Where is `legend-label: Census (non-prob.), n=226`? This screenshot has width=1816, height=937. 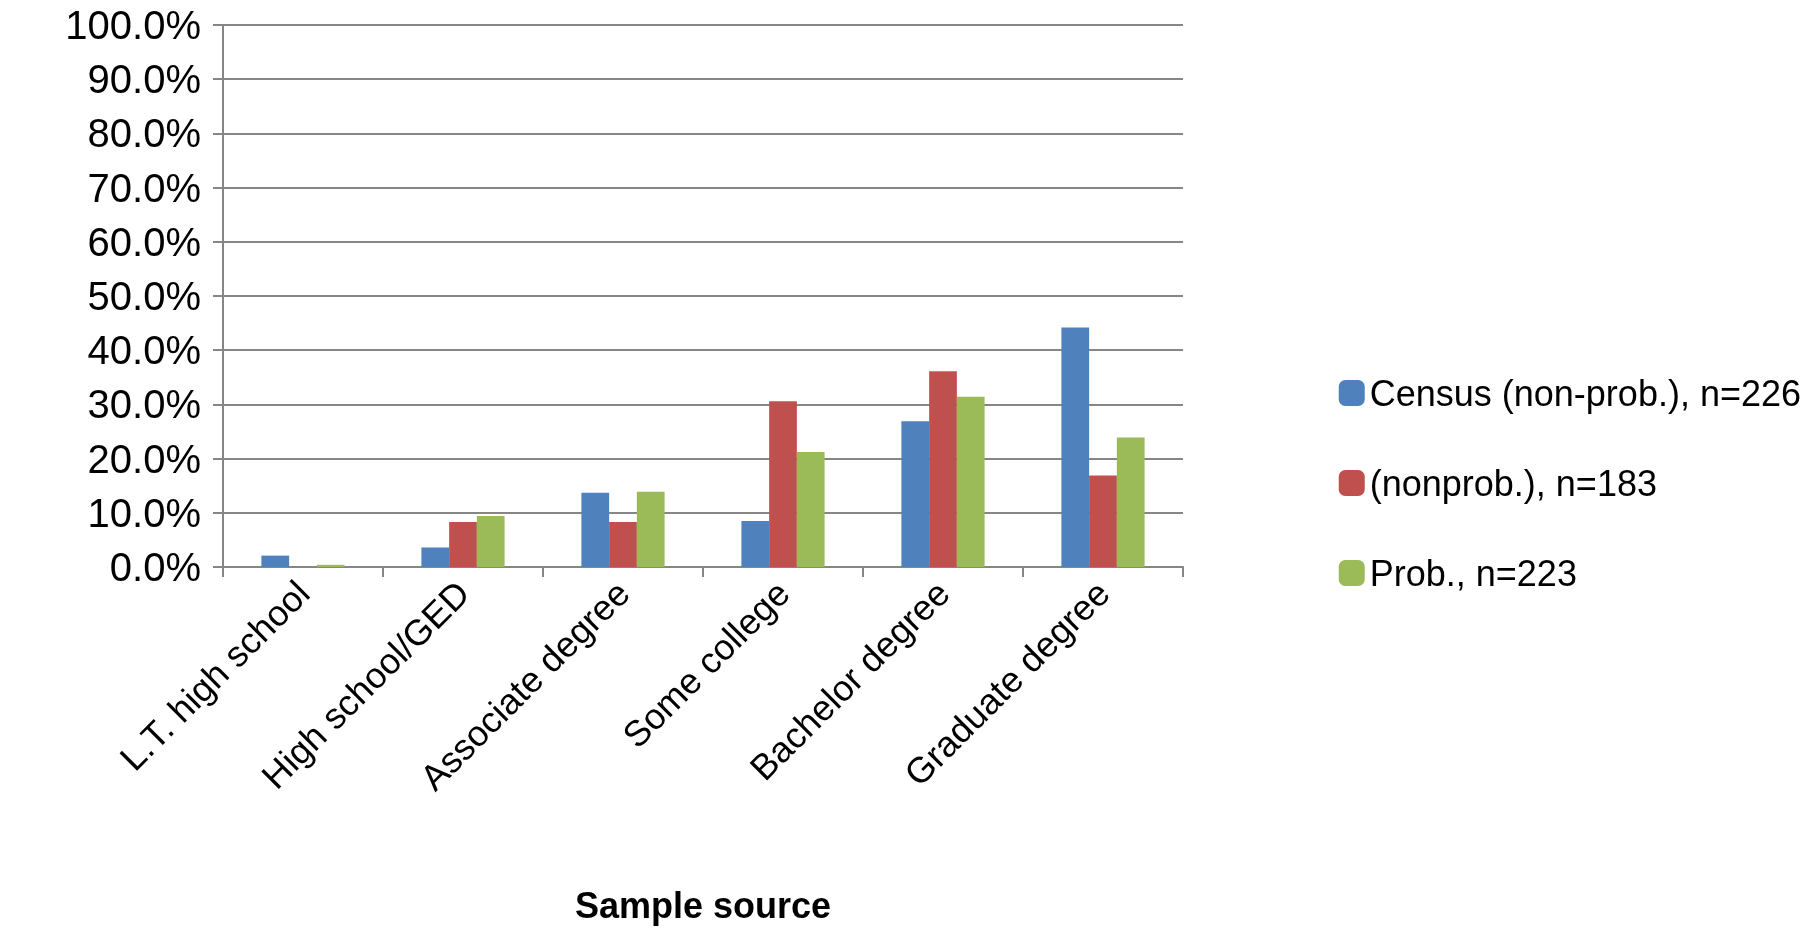
legend-label: Census (non-prob.), n=226 is located at coordinates (1585, 393).